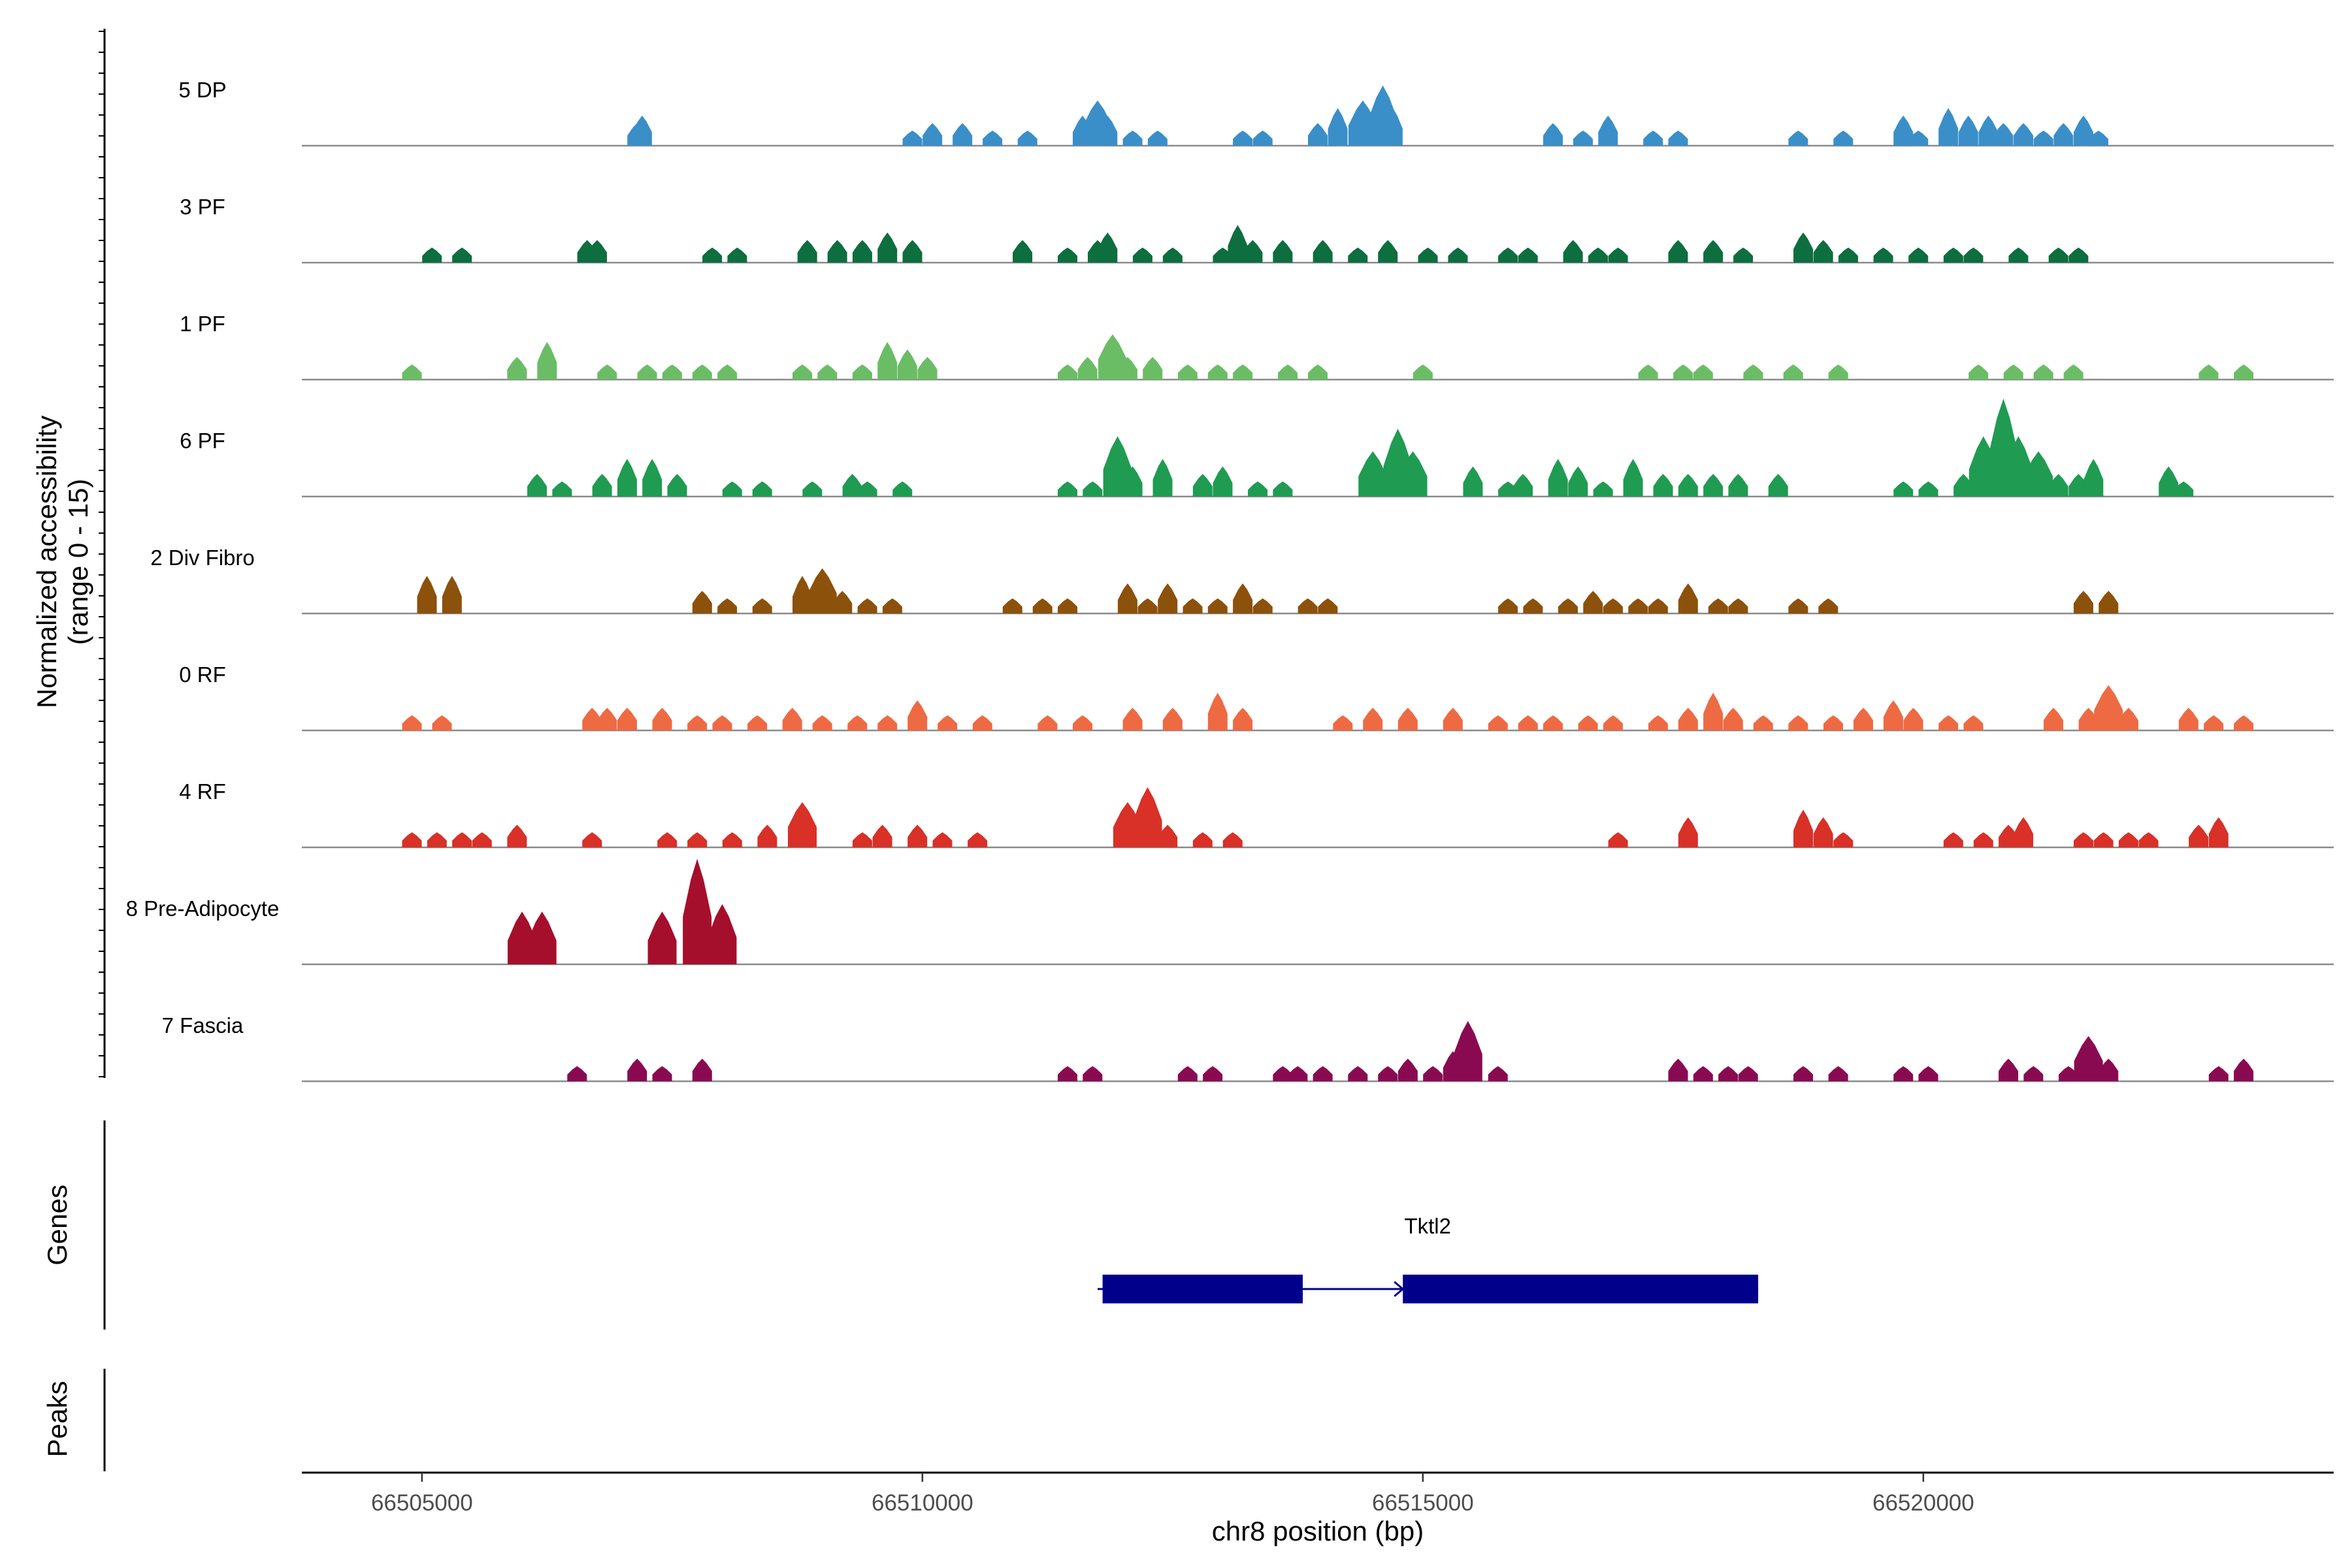 The width and height of the screenshot is (2352, 1568). I want to click on x-tick-label-1: 66510000, so click(922, 1503).